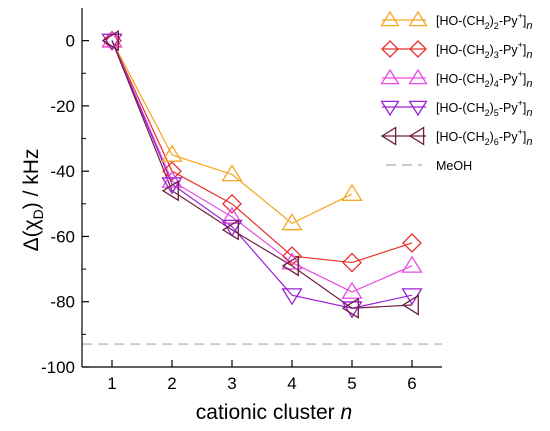 The height and width of the screenshot is (431, 550). Describe the element at coordinates (62, 106) in the screenshot. I see `y-tick-label--20: -20` at that location.